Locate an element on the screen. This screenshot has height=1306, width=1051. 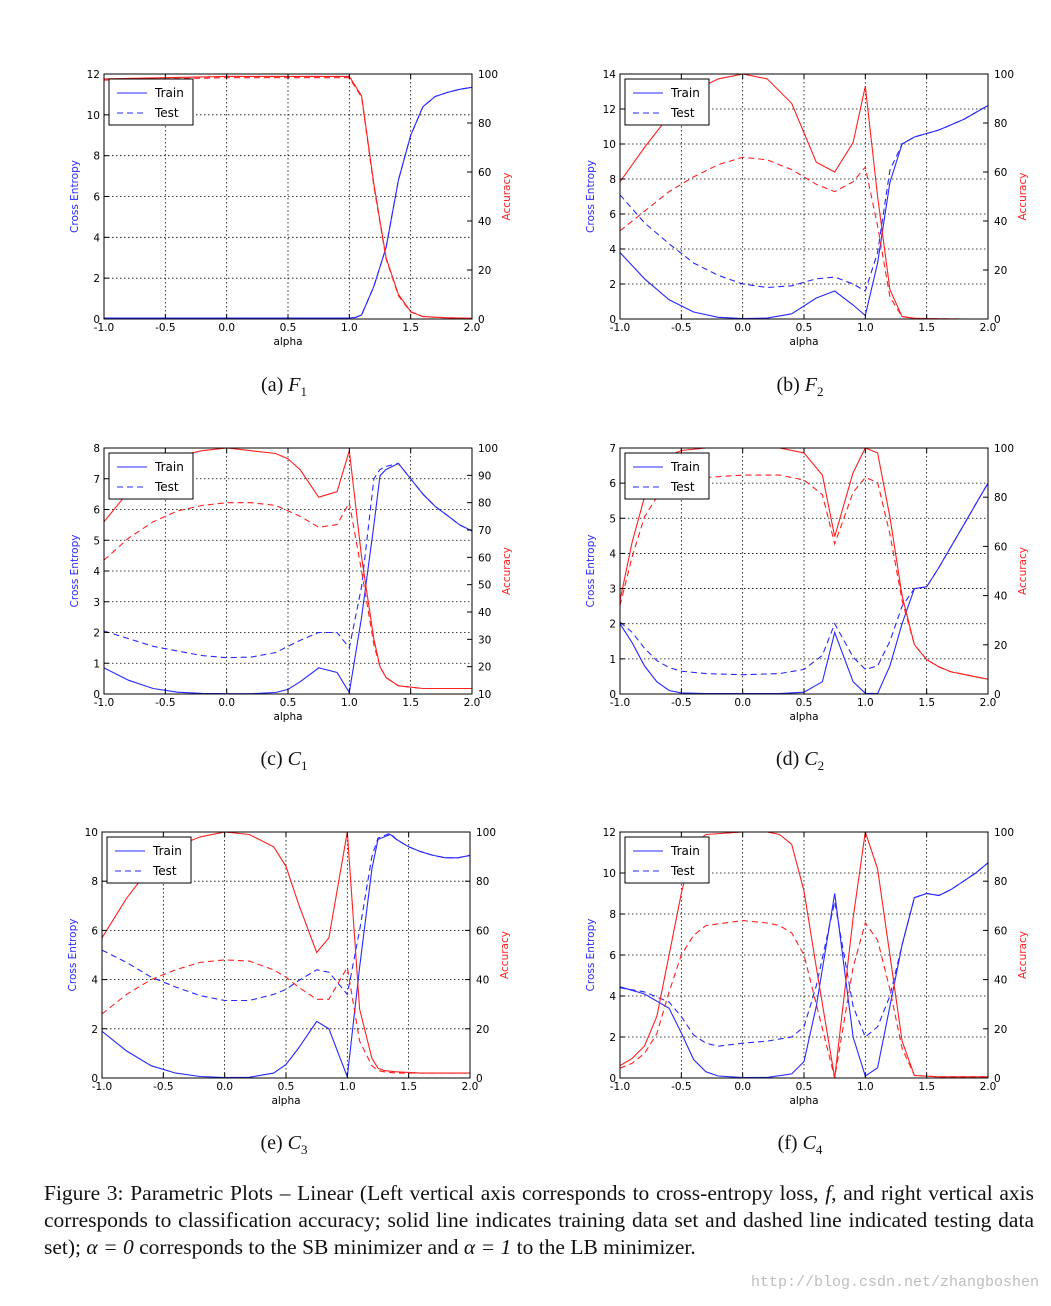
y-left-tick-label: 5 is located at coordinates (612, 519).